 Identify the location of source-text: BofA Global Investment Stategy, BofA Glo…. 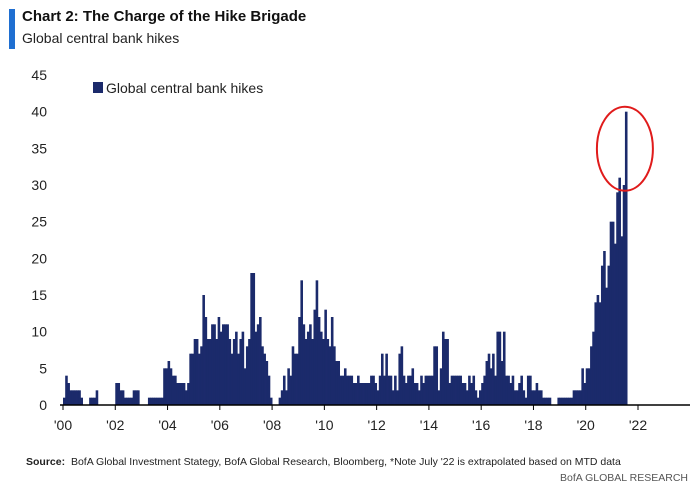
(345, 462).